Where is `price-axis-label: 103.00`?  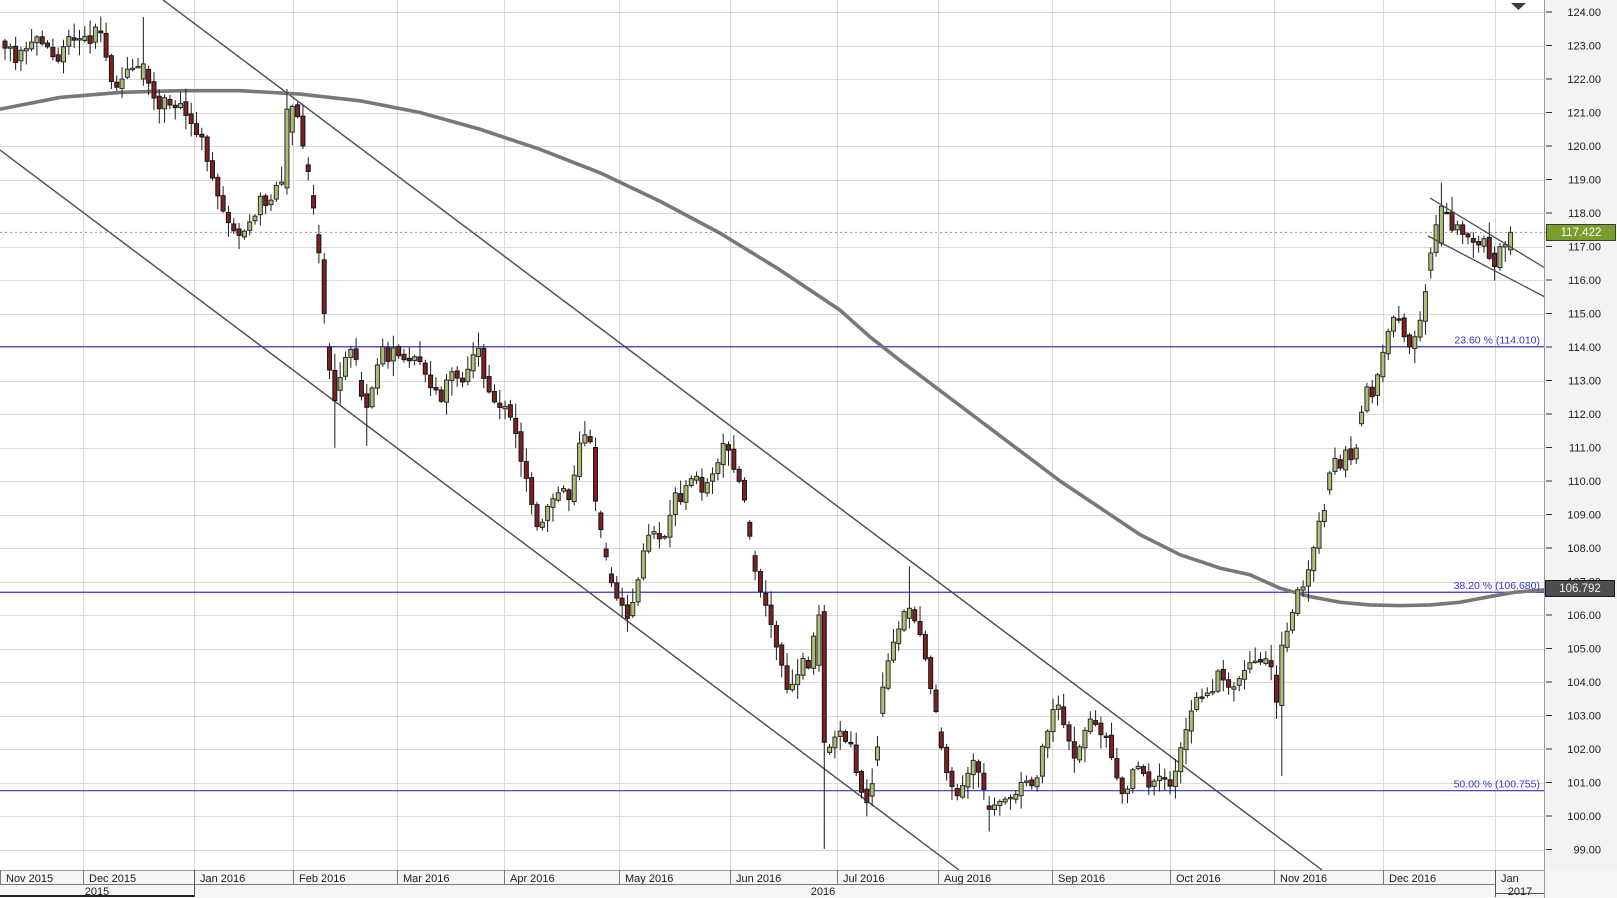
price-axis-label: 103.00 is located at coordinates (1584, 717).